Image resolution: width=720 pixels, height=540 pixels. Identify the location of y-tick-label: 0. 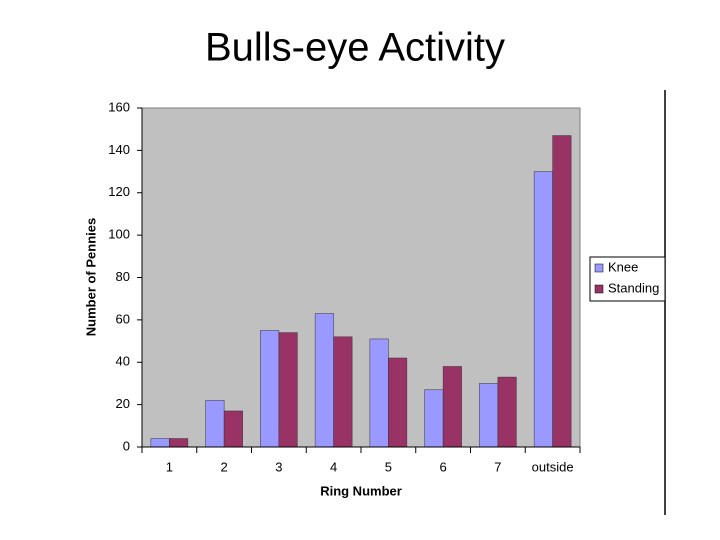
(126, 445).